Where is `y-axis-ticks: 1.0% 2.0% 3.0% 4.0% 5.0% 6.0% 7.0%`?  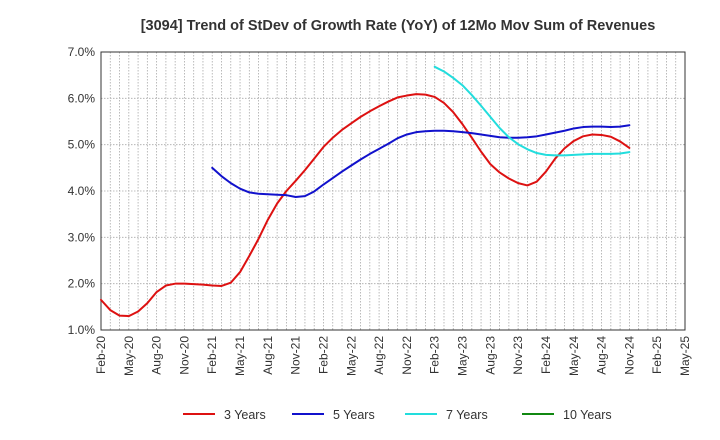 y-axis-ticks: 1.0% 2.0% 3.0% 4.0% 5.0% 6.0% 7.0% is located at coordinates (82, 191).